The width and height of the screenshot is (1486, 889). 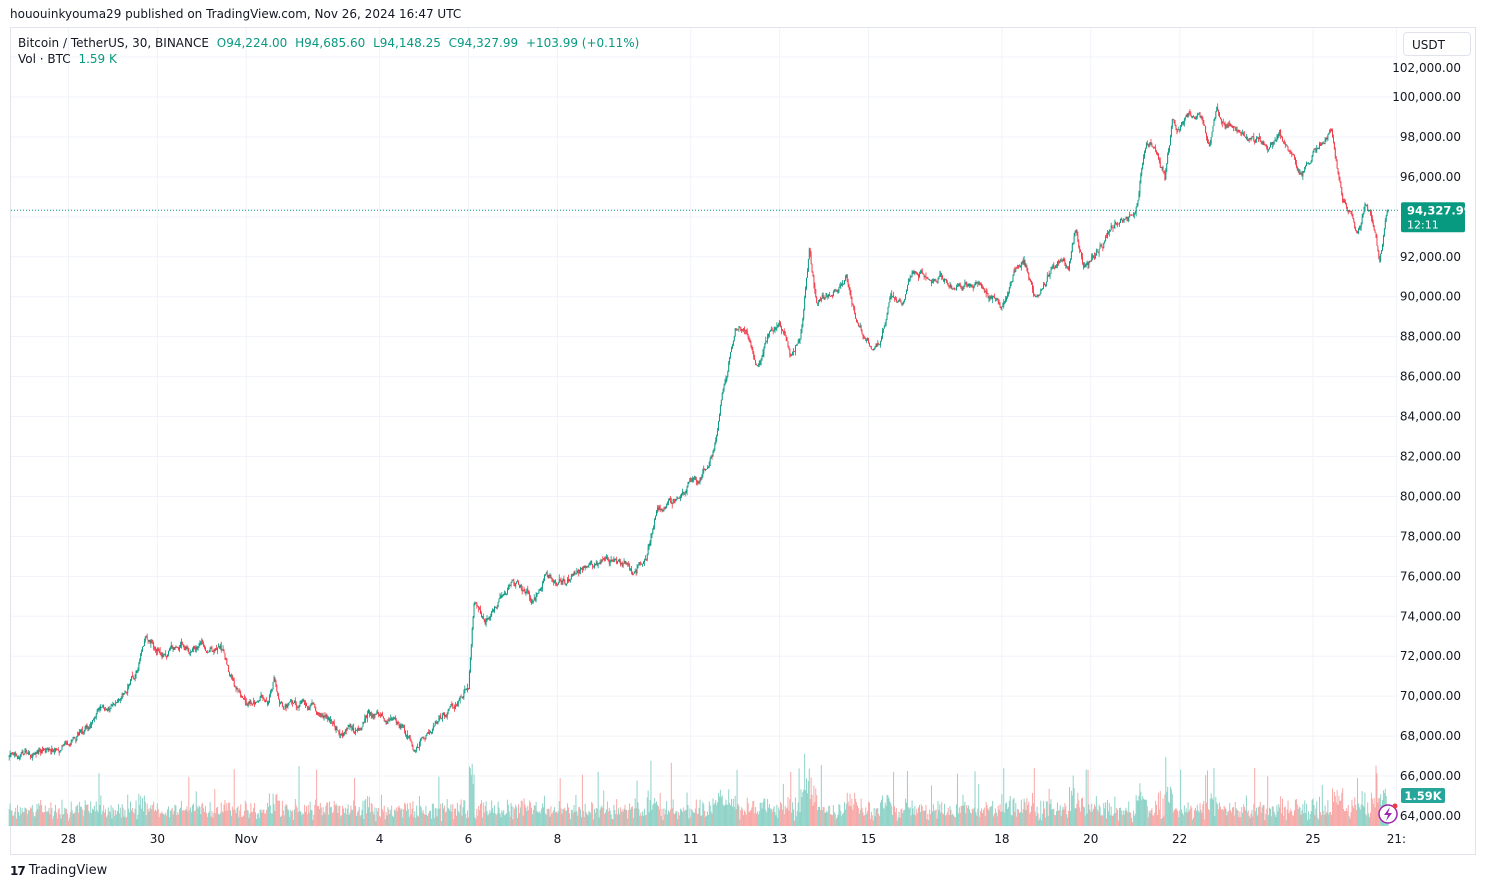 What do you see at coordinates (1437, 44) in the screenshot?
I see `currency-button: USDT` at bounding box center [1437, 44].